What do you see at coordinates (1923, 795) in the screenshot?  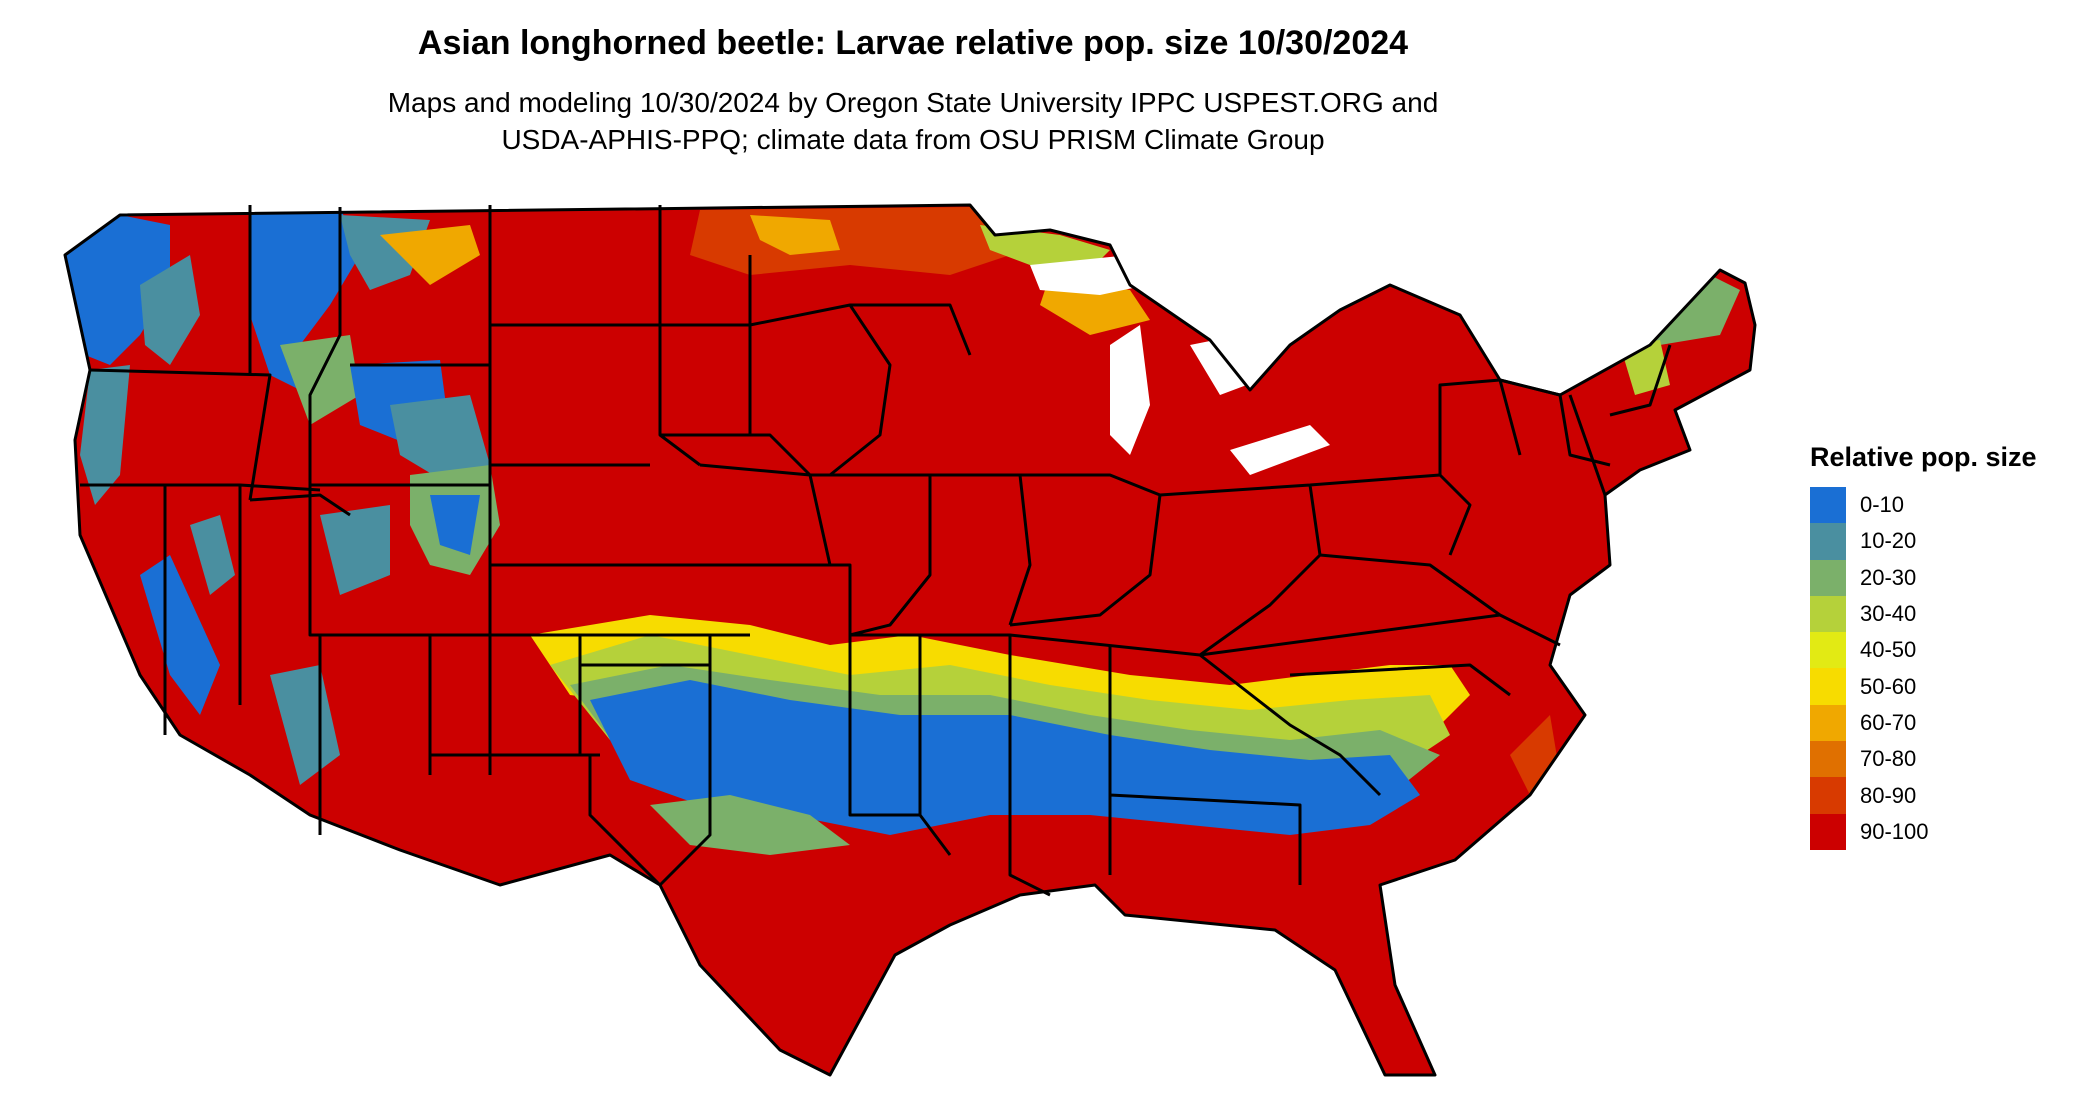 I see `legend-item: 80-90` at bounding box center [1923, 795].